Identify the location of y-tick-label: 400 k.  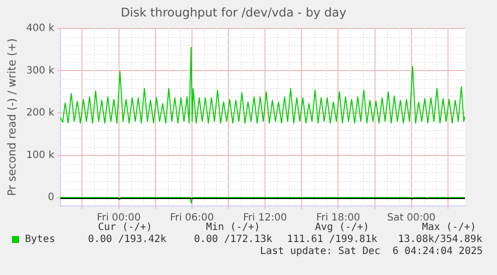
(40, 28).